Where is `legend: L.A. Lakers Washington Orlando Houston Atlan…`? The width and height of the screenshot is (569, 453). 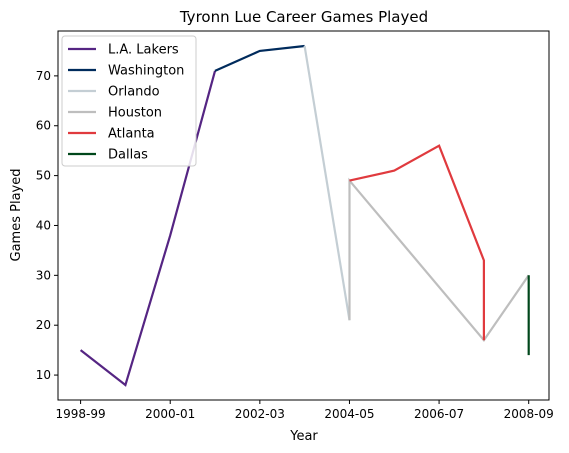 legend: L.A. Lakers Washington Orlando Houston Atlan… is located at coordinates (129, 101).